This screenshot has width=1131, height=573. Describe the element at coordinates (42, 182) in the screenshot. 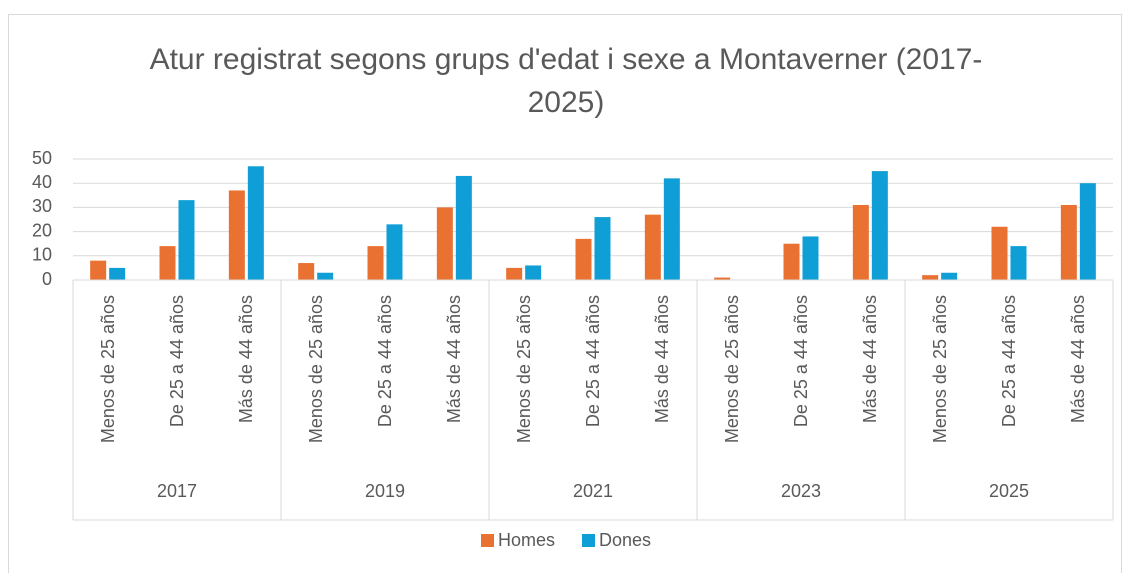

I see `y-tick-label: 40` at that location.